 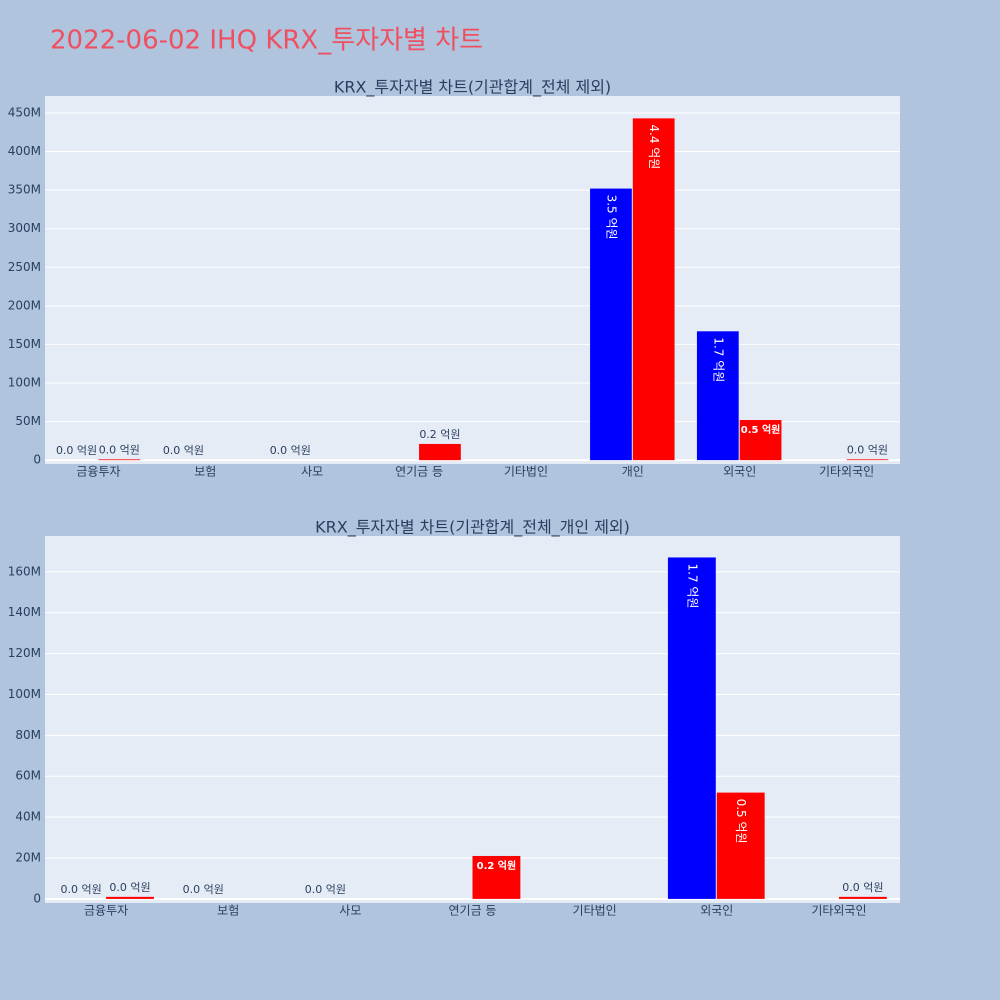 I want to click on y-tick-label: 120M, so click(x=24, y=653).